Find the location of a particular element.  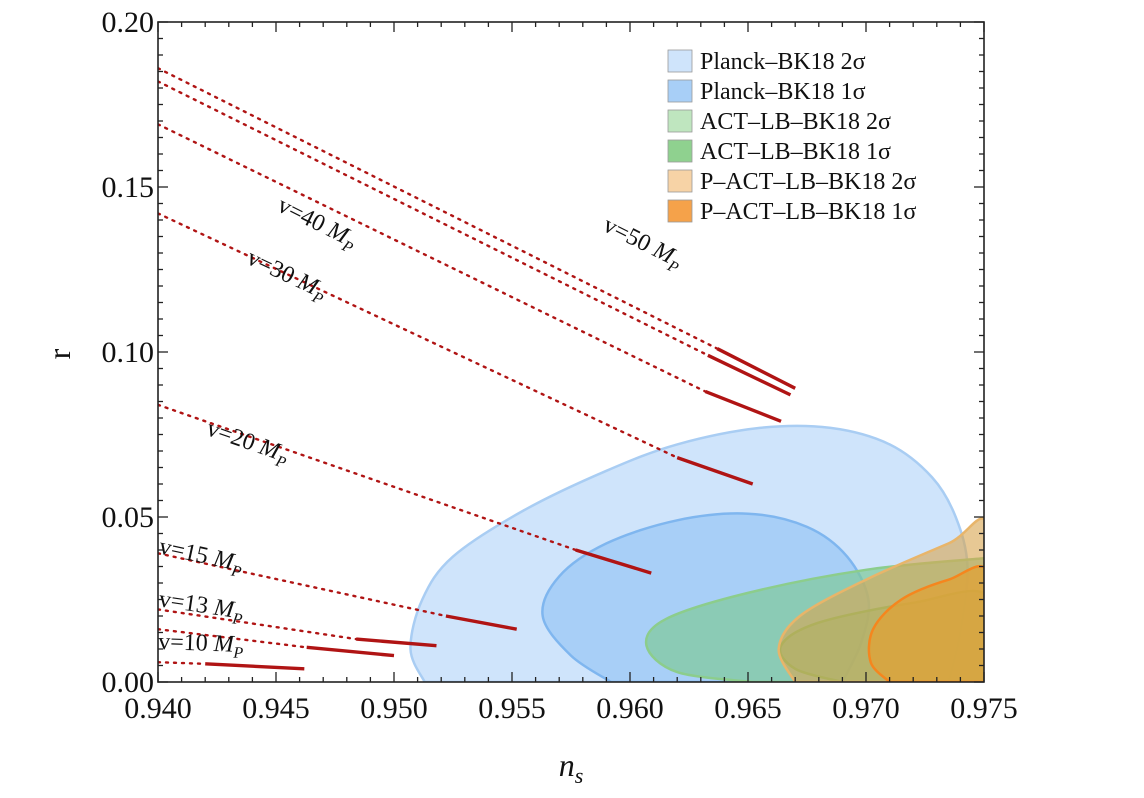

line-label: v=10 MP is located at coordinates (201, 645).